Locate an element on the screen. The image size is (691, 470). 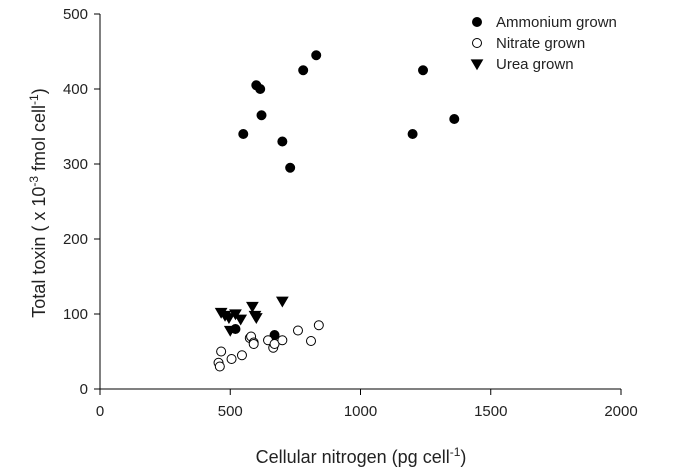
legend-item: Ammonium grown is located at coordinates (544, 22).